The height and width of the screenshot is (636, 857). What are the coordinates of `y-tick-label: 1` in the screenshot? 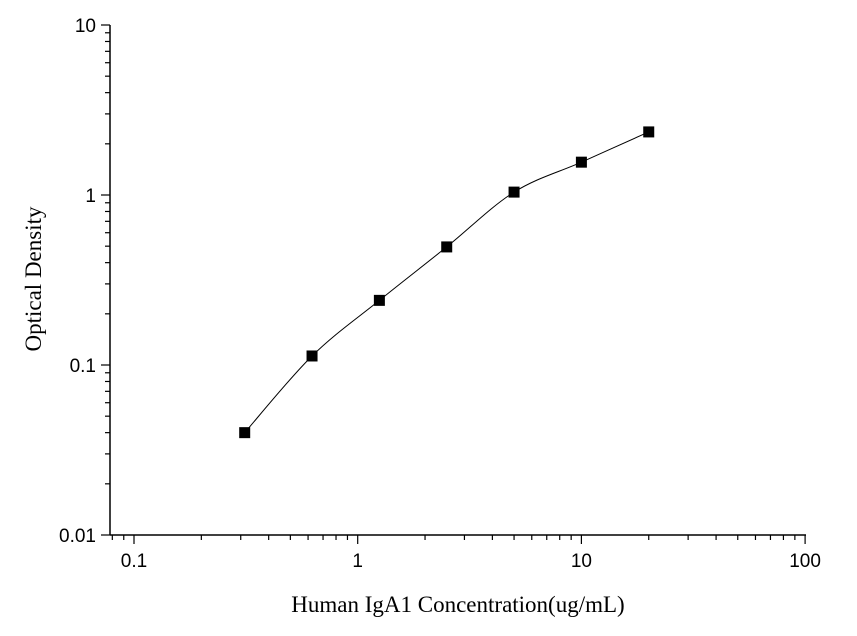 It's located at (90, 196).